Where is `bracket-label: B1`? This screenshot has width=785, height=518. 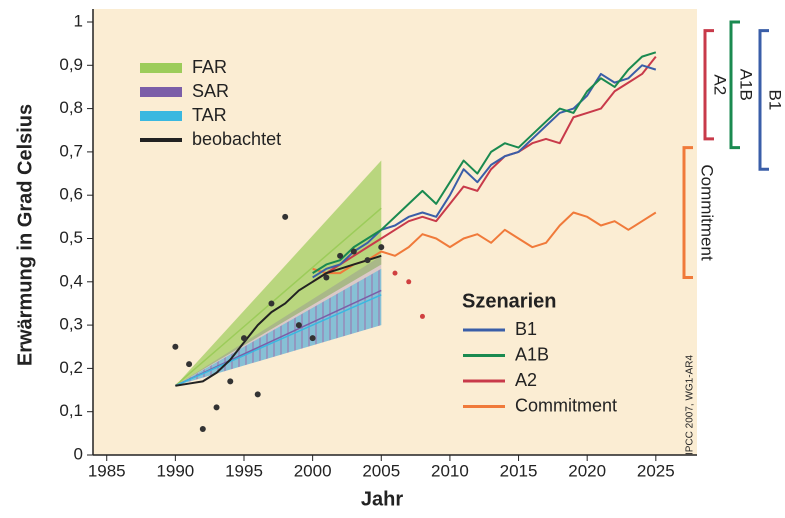 bracket-label: B1 is located at coordinates (775, 100).